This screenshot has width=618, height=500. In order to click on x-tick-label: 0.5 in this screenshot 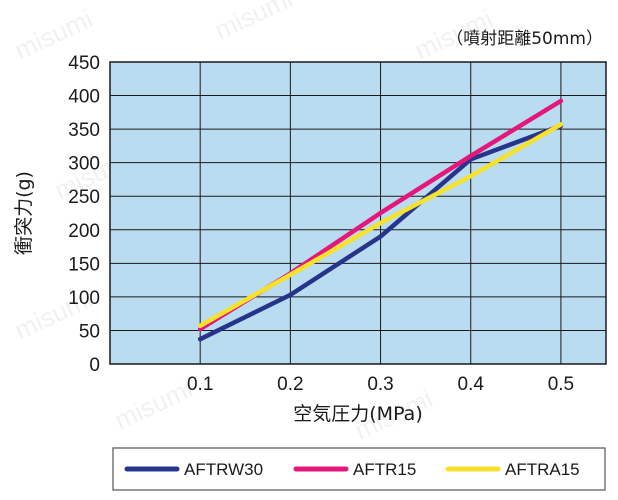, I will do `click(561, 384)`.